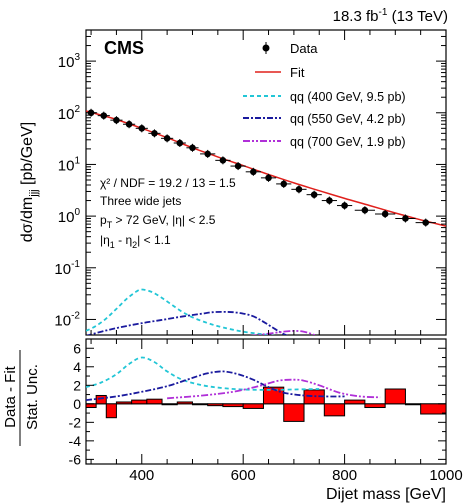 The image size is (474, 504). I want to click on top-signal-400-curve, so click(181, 311).